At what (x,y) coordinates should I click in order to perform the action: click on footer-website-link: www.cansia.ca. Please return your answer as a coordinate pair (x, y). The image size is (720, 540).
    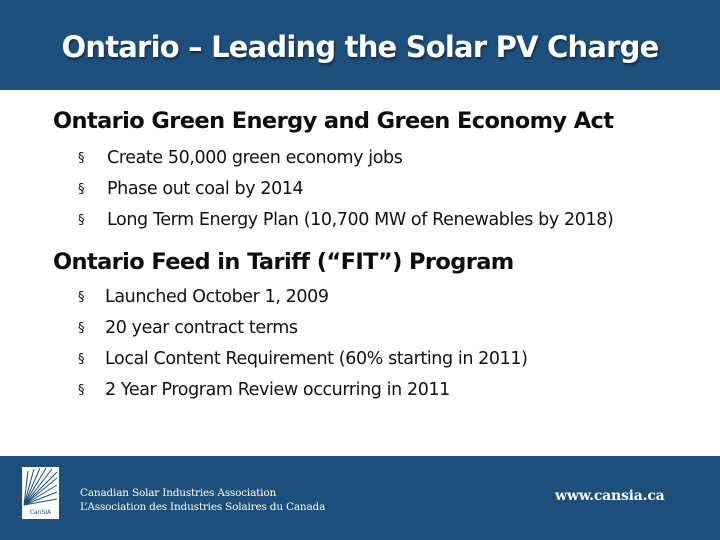
    Looking at the image, I should click on (610, 496).